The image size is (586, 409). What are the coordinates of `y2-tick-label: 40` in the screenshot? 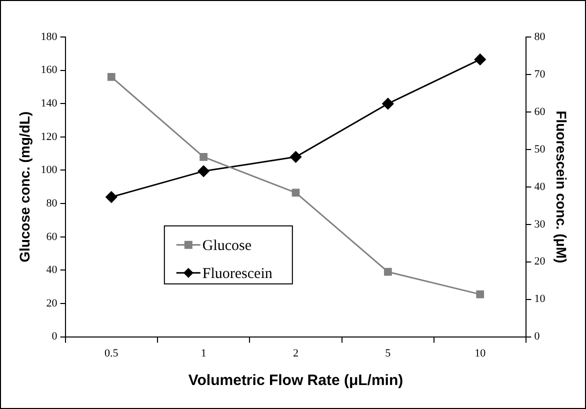 It's located at (540, 186).